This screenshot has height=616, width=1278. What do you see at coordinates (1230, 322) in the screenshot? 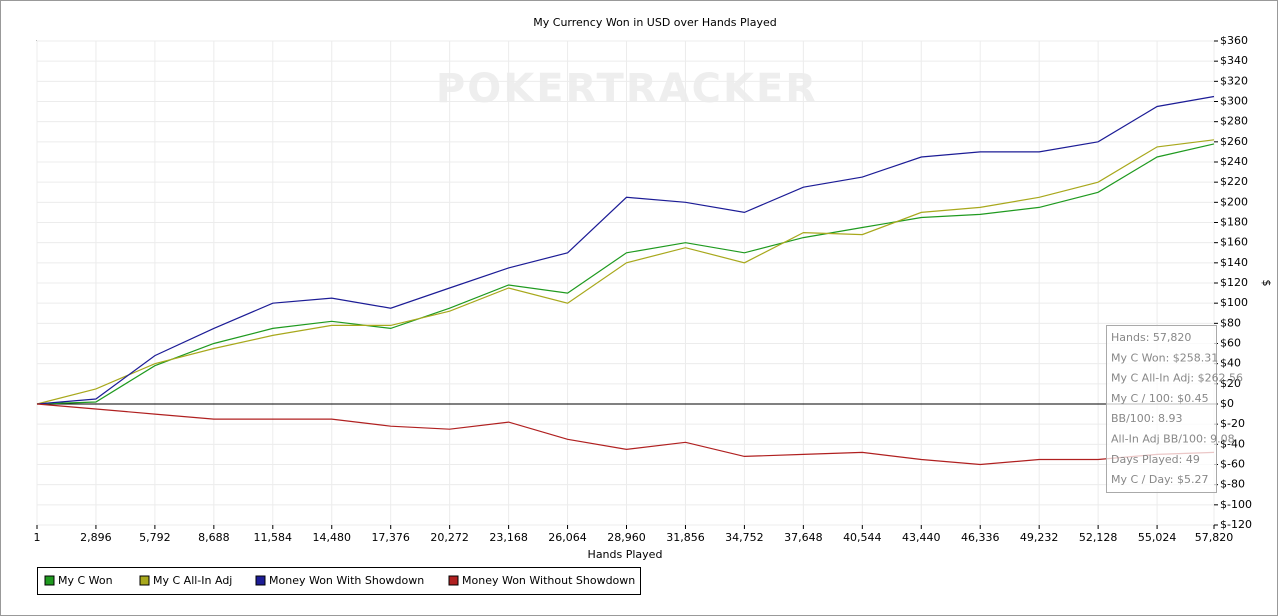
I see `y-tick-label: $80` at bounding box center [1230, 322].